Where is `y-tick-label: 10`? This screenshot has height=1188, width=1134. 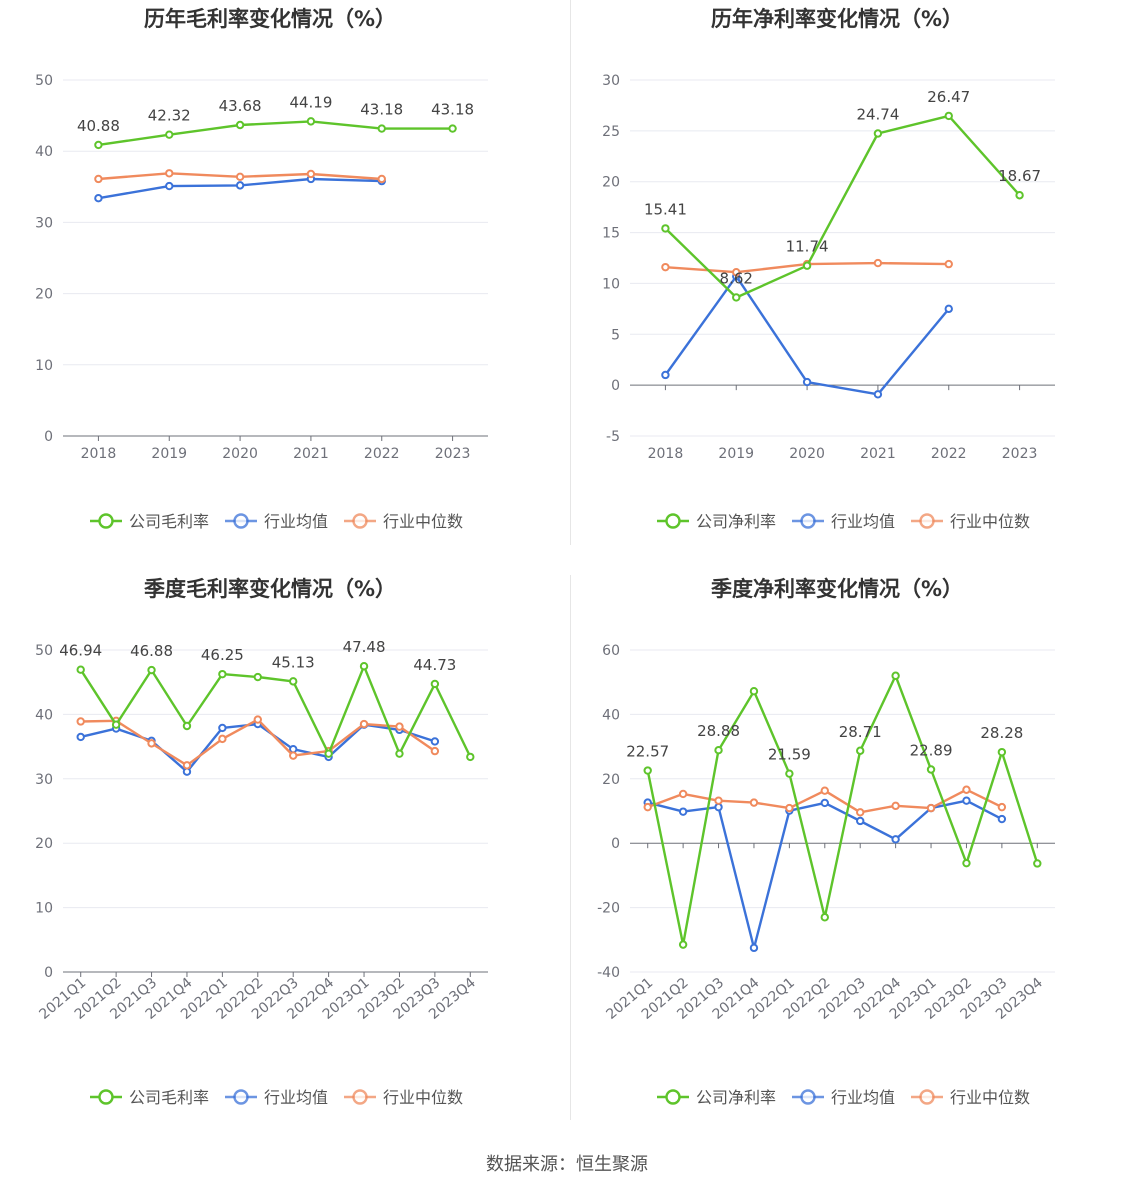
y-tick-label: 10 is located at coordinates (44, 909).